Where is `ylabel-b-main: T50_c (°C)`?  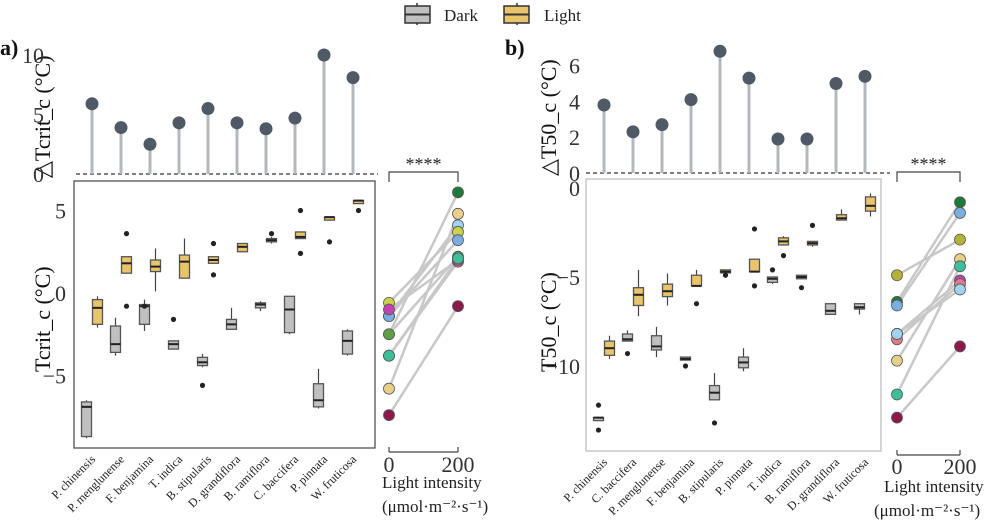
ylabel-b-main: T50_c (°C) is located at coordinates (548, 322).